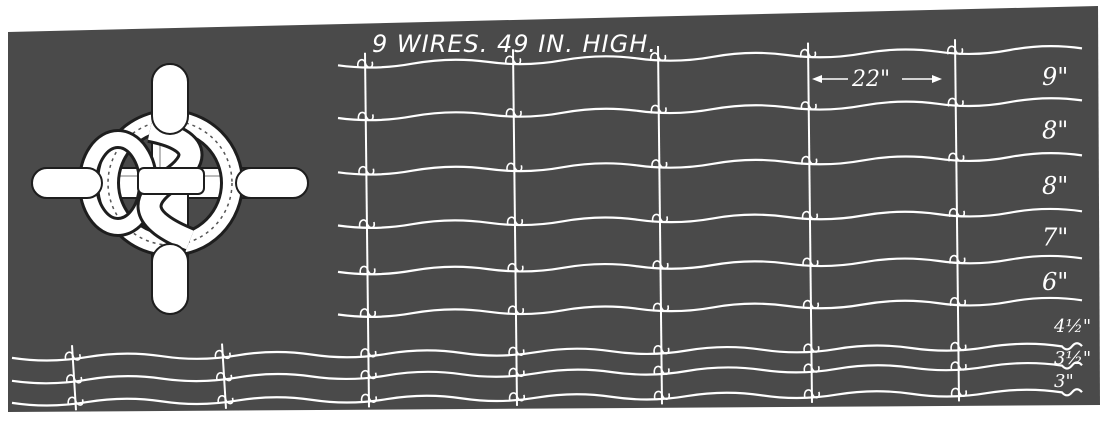 This screenshot has width=1100, height=429. Describe the element at coordinates (1055, 282) in the screenshot. I see `wire-spacing-label-5: 6"` at that location.